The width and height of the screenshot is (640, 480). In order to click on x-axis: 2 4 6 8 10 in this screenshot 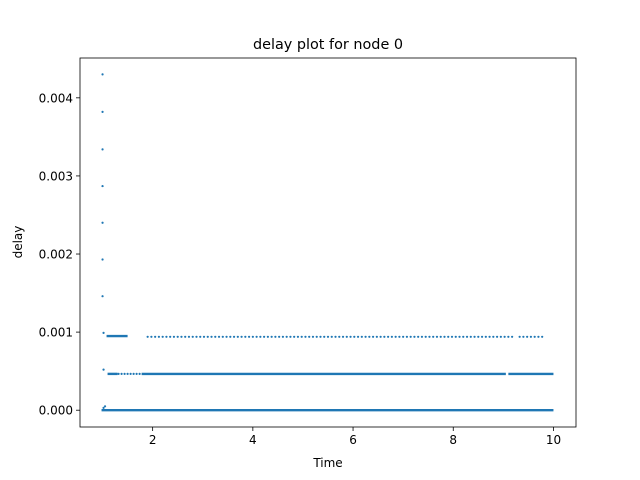, I will do `click(355, 437)`.